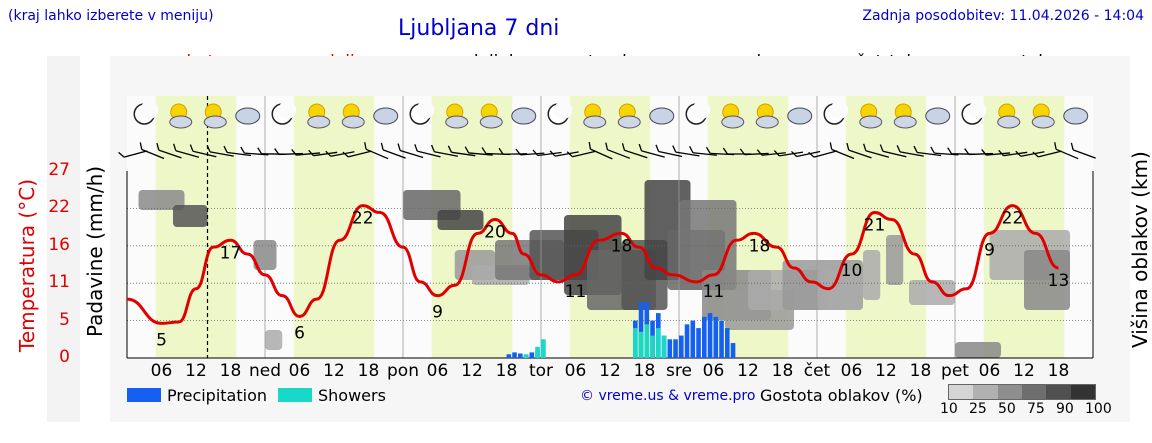 The image size is (1152, 443). I want to click on left-side-panel, so click(63, 239).